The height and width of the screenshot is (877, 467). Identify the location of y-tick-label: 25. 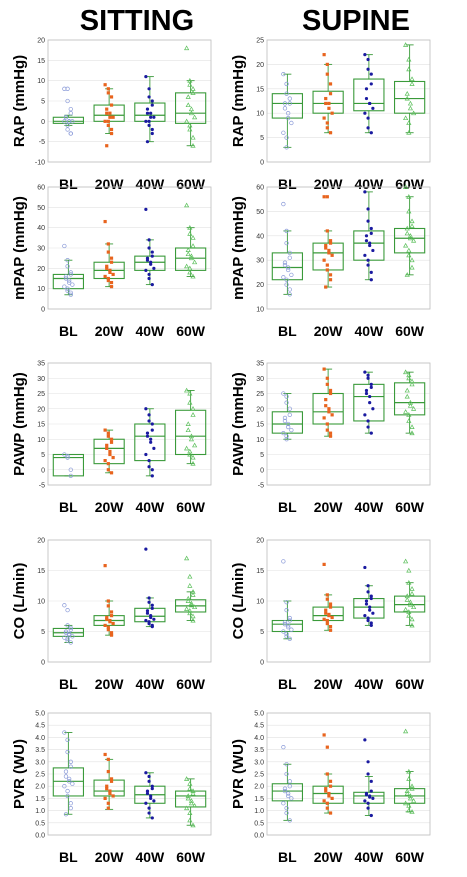
(260, 394).